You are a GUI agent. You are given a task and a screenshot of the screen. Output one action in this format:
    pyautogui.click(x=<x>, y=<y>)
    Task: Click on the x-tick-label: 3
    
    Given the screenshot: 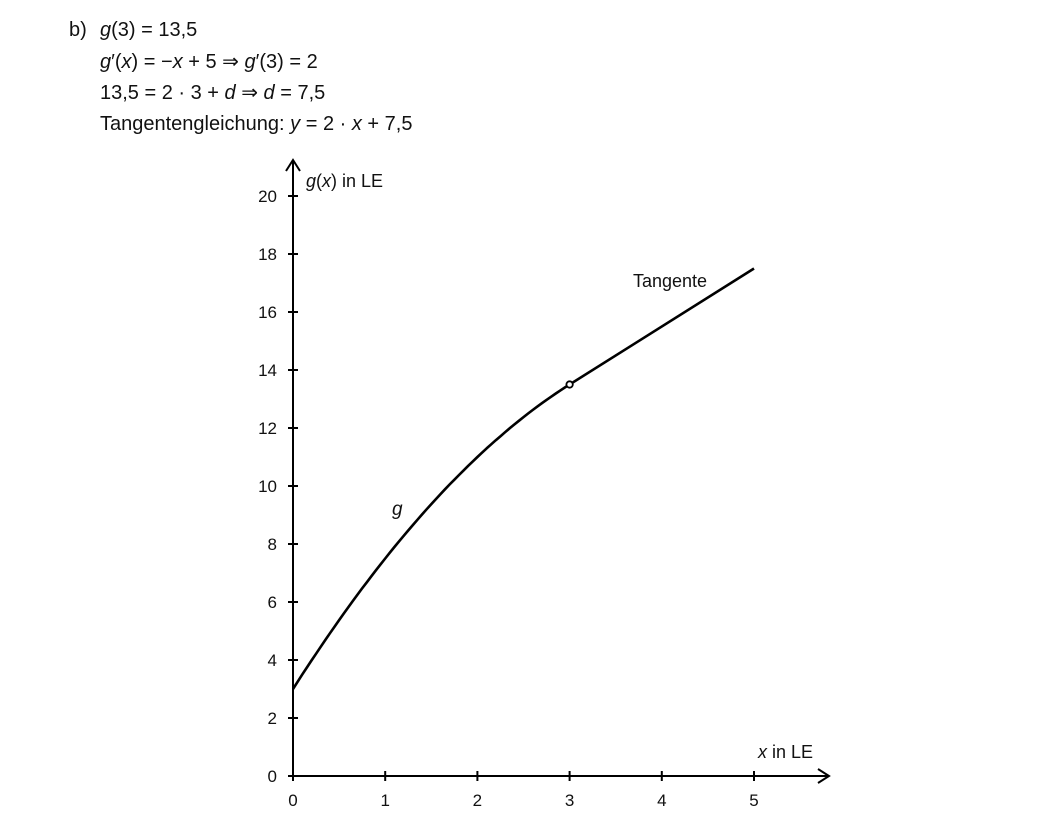 What is the action you would take?
    pyautogui.click(x=569, y=800)
    